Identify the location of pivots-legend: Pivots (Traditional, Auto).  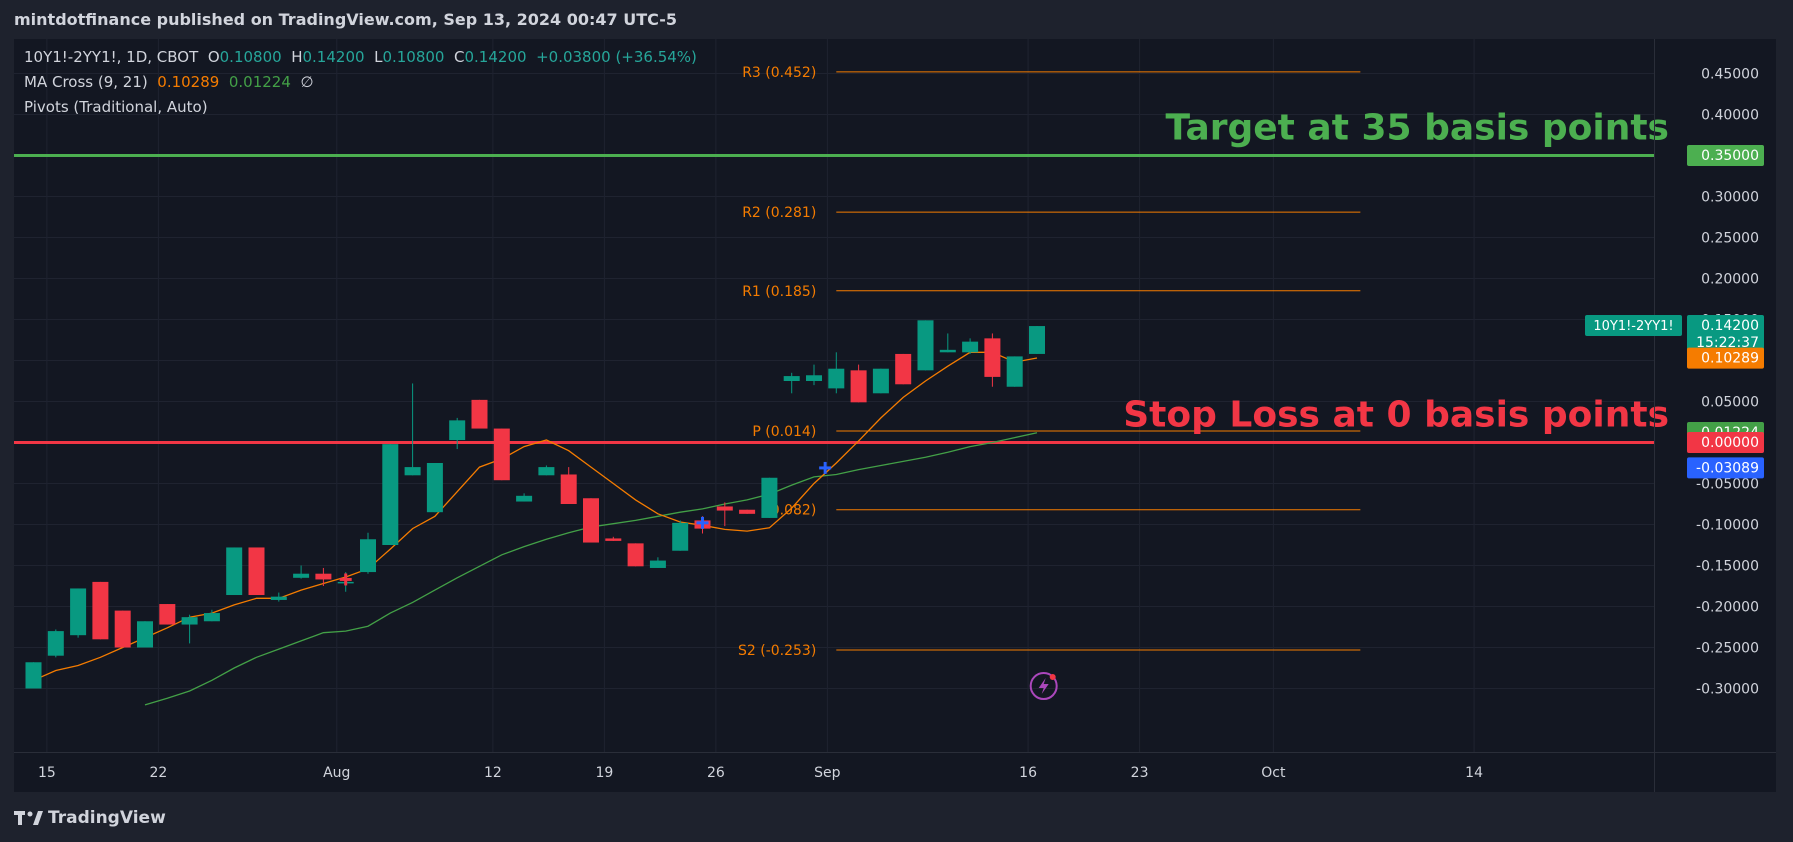
(116, 107).